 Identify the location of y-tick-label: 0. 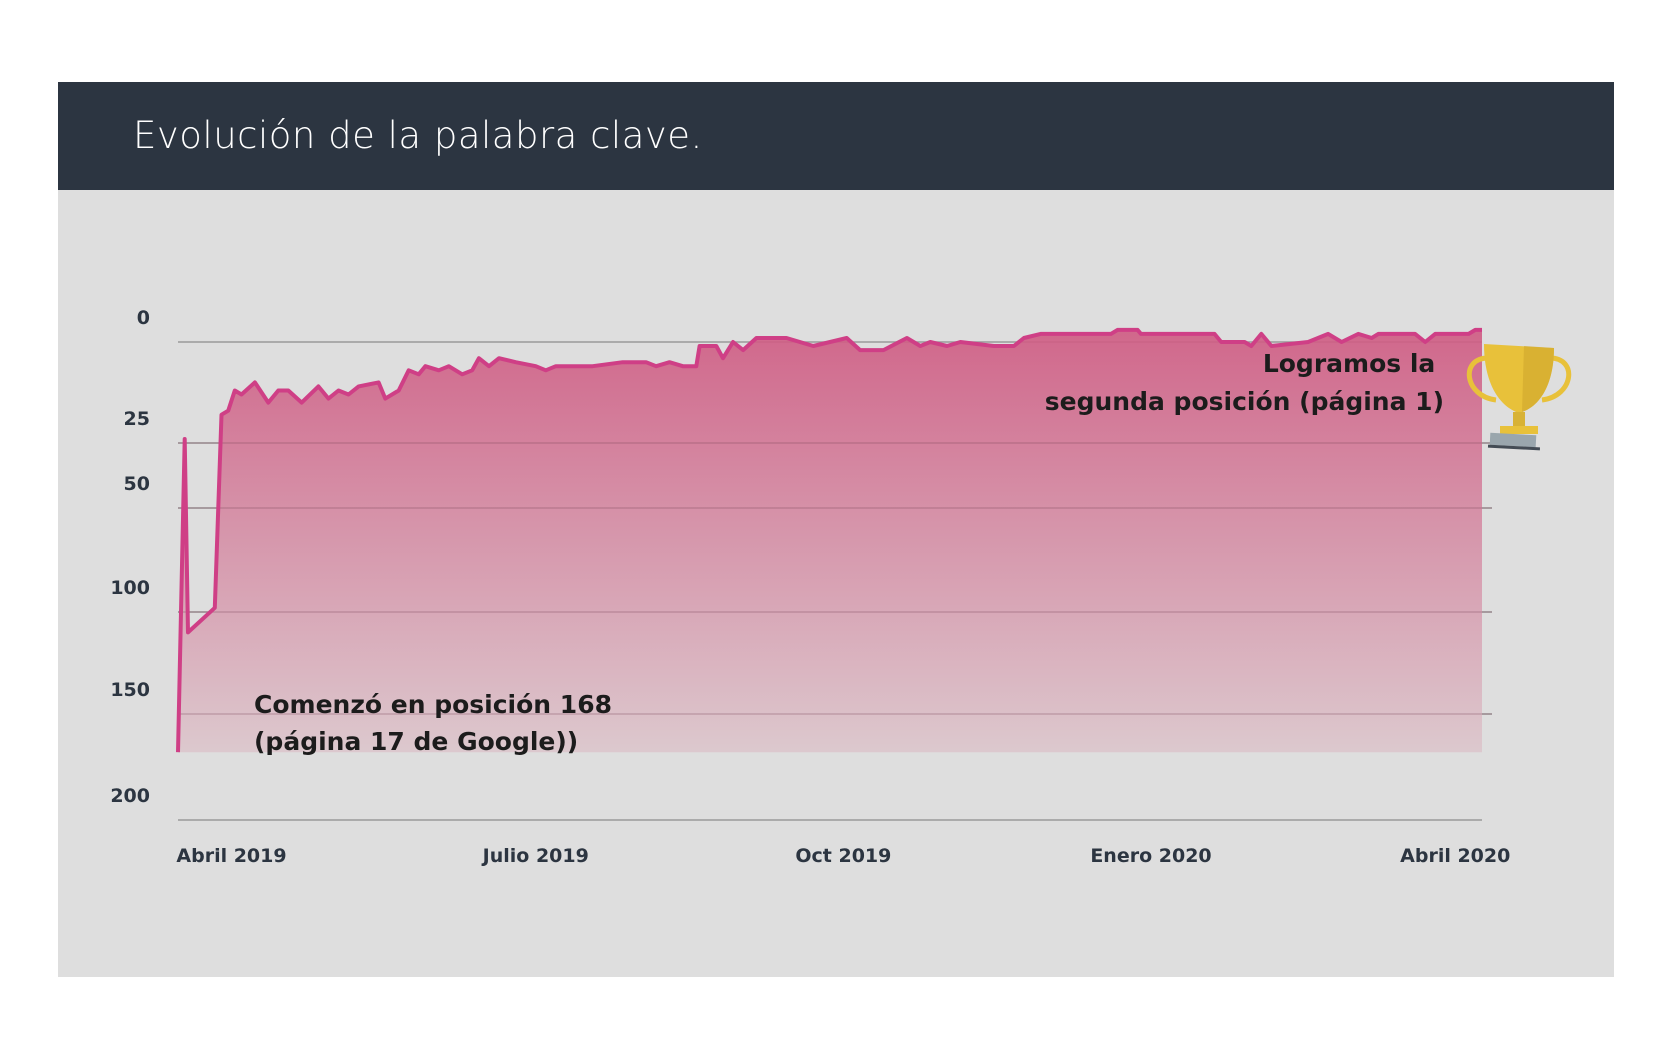
(143, 318).